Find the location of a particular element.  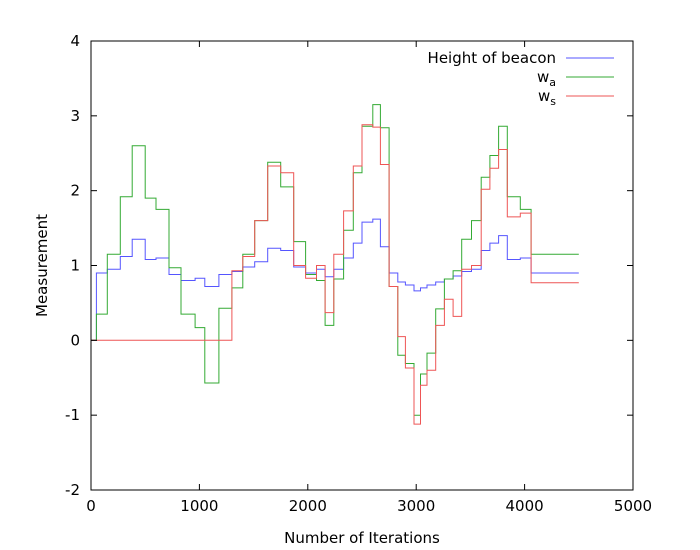

legend-label-height-of-beacon: Height of beacon is located at coordinates (492, 58).